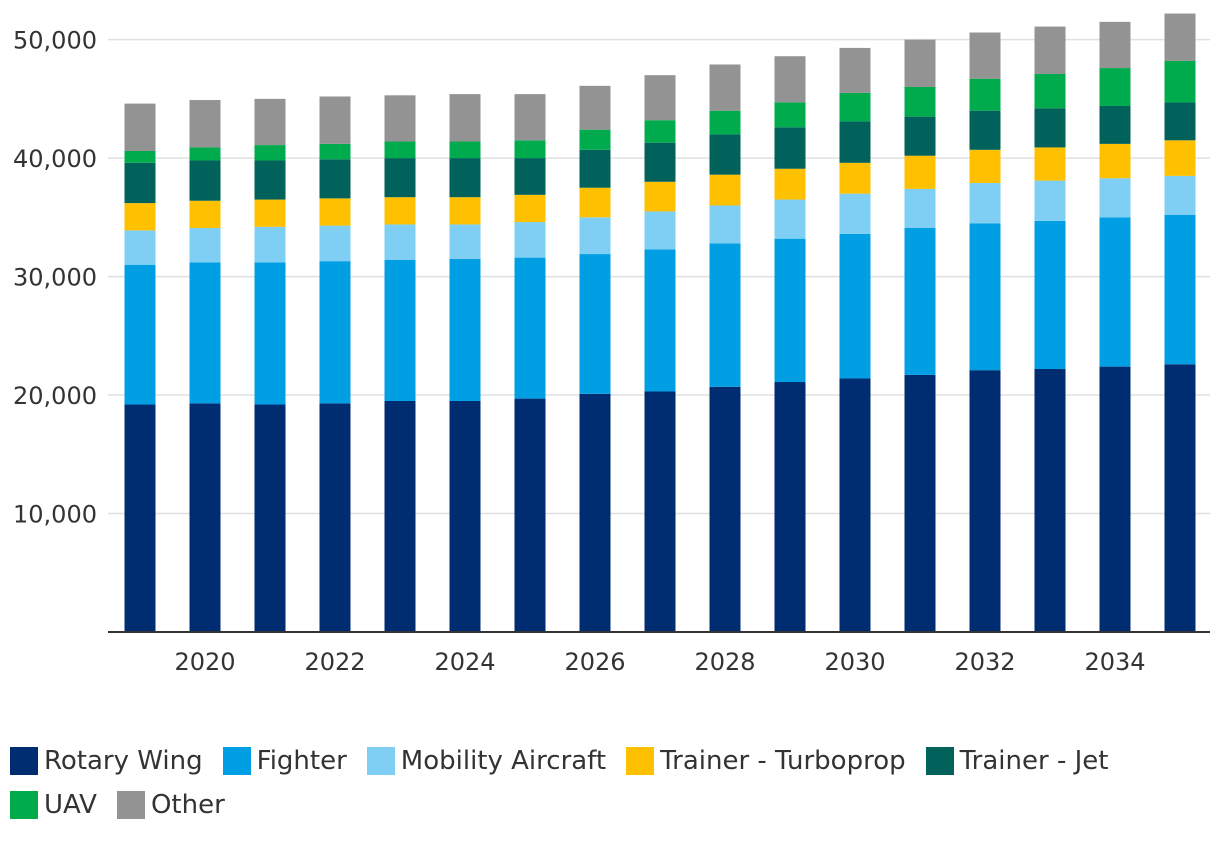  I want to click on bar-segment-other-2031, so click(920, 63).